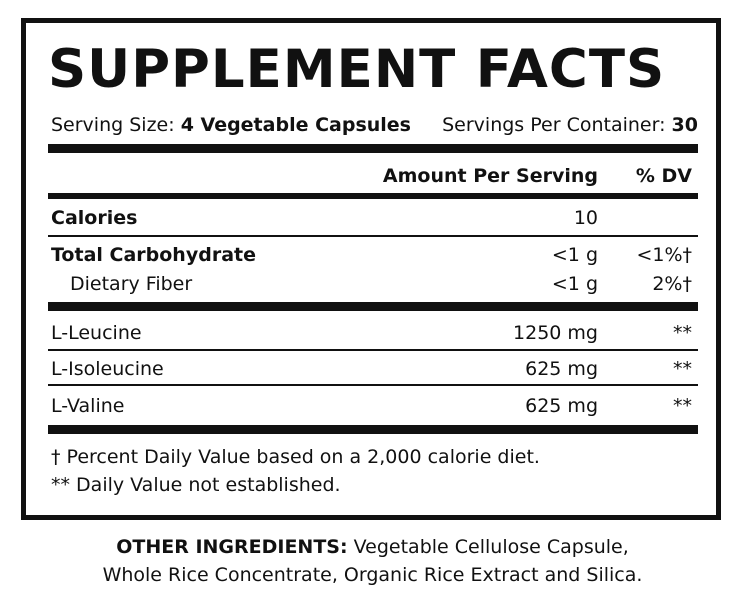  What do you see at coordinates (96, 333) in the screenshot?
I see `row-label: L-Leucine` at bounding box center [96, 333].